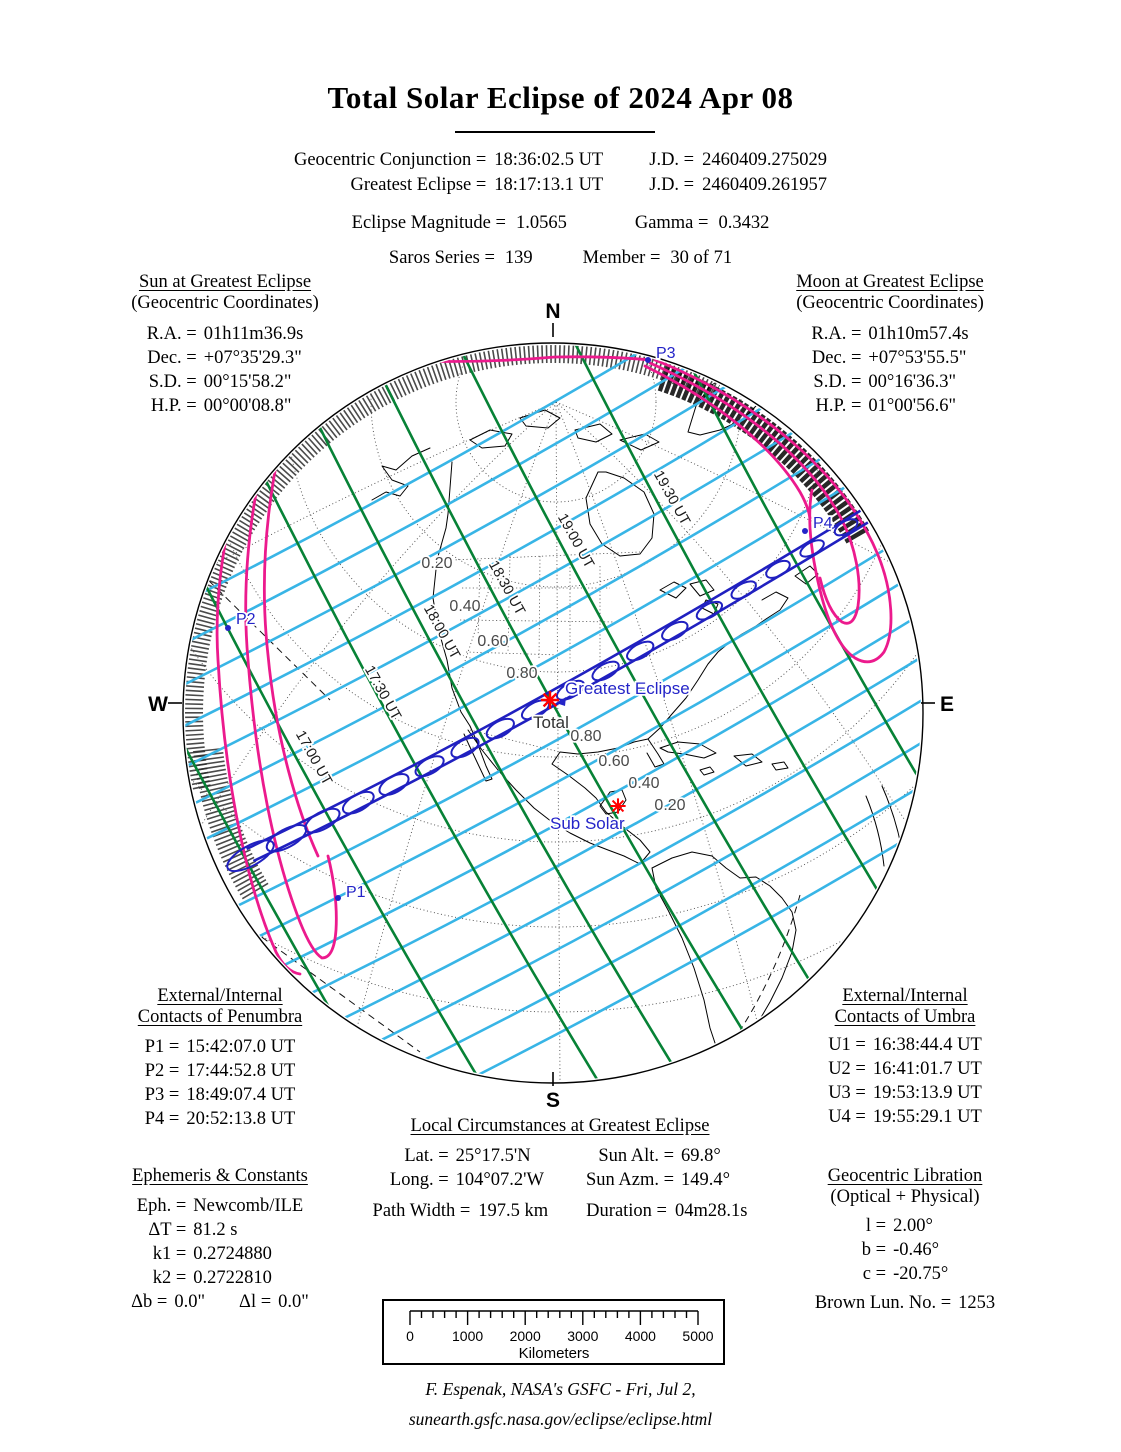 Image resolution: width=1121 pixels, height=1452 pixels. Describe the element at coordinates (874, 1274) in the screenshot. I see `libration-c-label: c =` at that location.